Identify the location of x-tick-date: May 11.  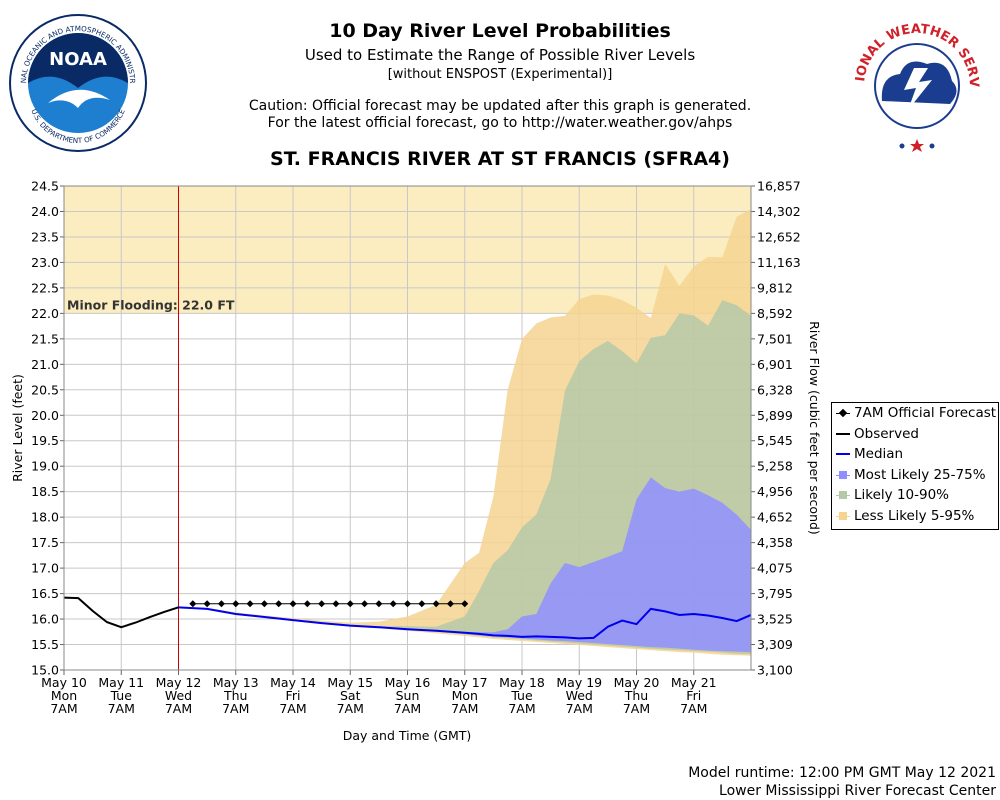
(121, 682).